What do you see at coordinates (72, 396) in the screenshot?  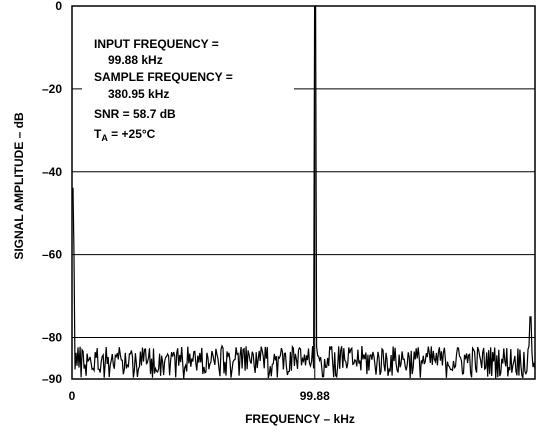 I see `x-tick-label: 0` at bounding box center [72, 396].